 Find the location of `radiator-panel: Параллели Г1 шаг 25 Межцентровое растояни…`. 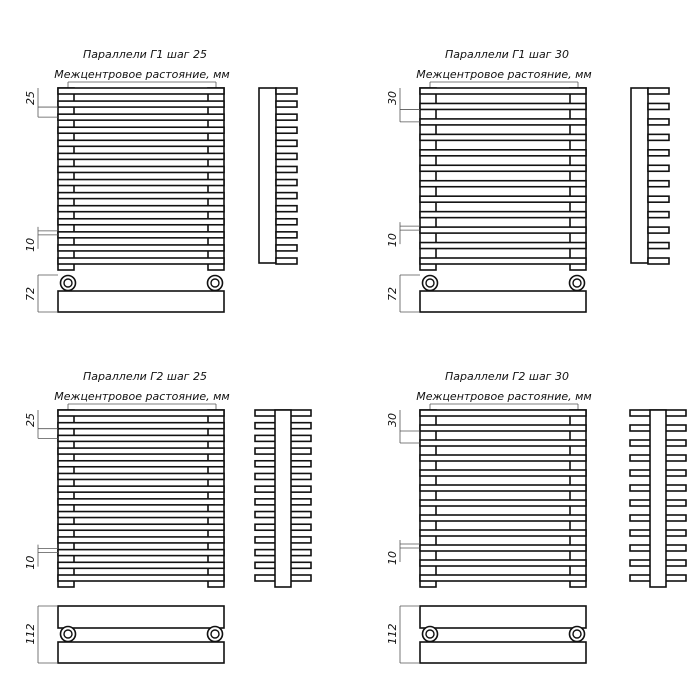

radiator-panel: Параллели Г1 шаг 25 Межцентровое растояни… is located at coordinates (161, 180).